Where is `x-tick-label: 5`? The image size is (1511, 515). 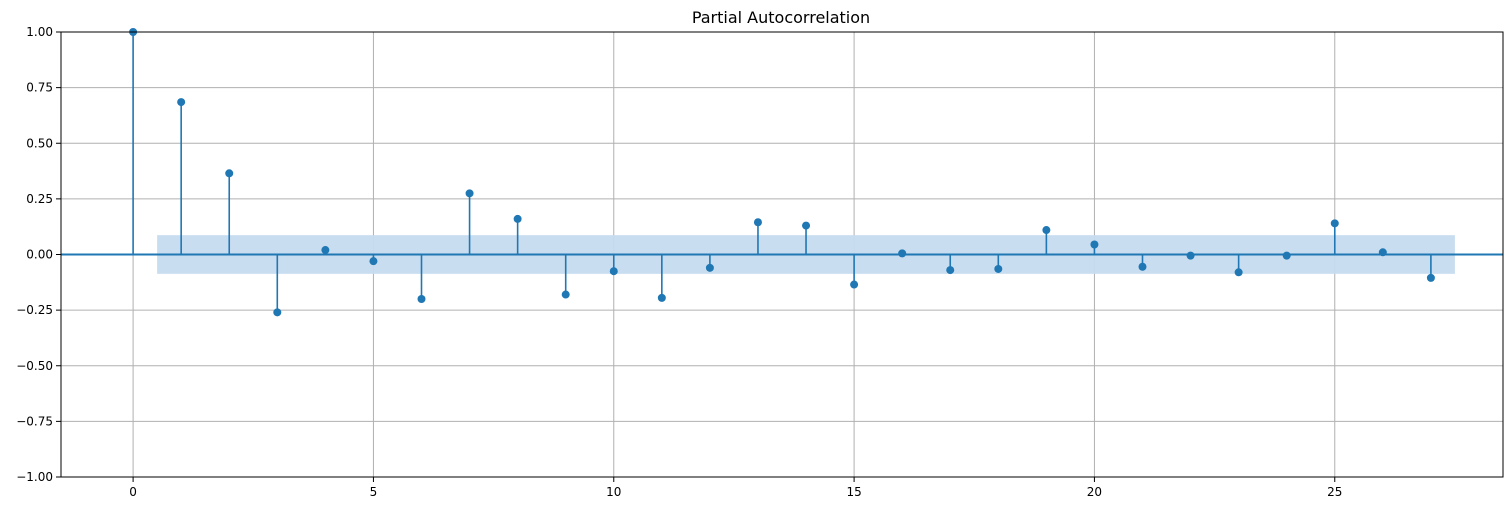 x-tick-label: 5 is located at coordinates (374, 492).